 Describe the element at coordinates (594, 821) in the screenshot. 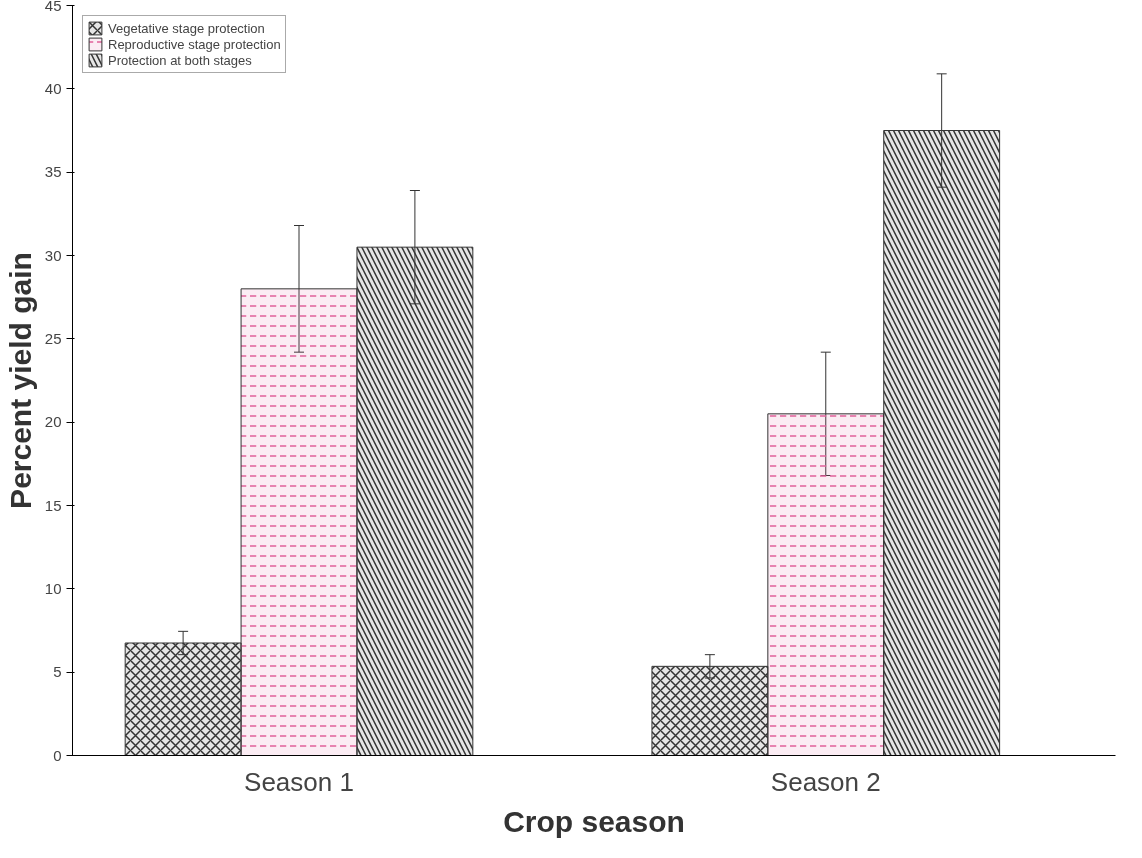

I see `x-axis-title: Crop season` at that location.